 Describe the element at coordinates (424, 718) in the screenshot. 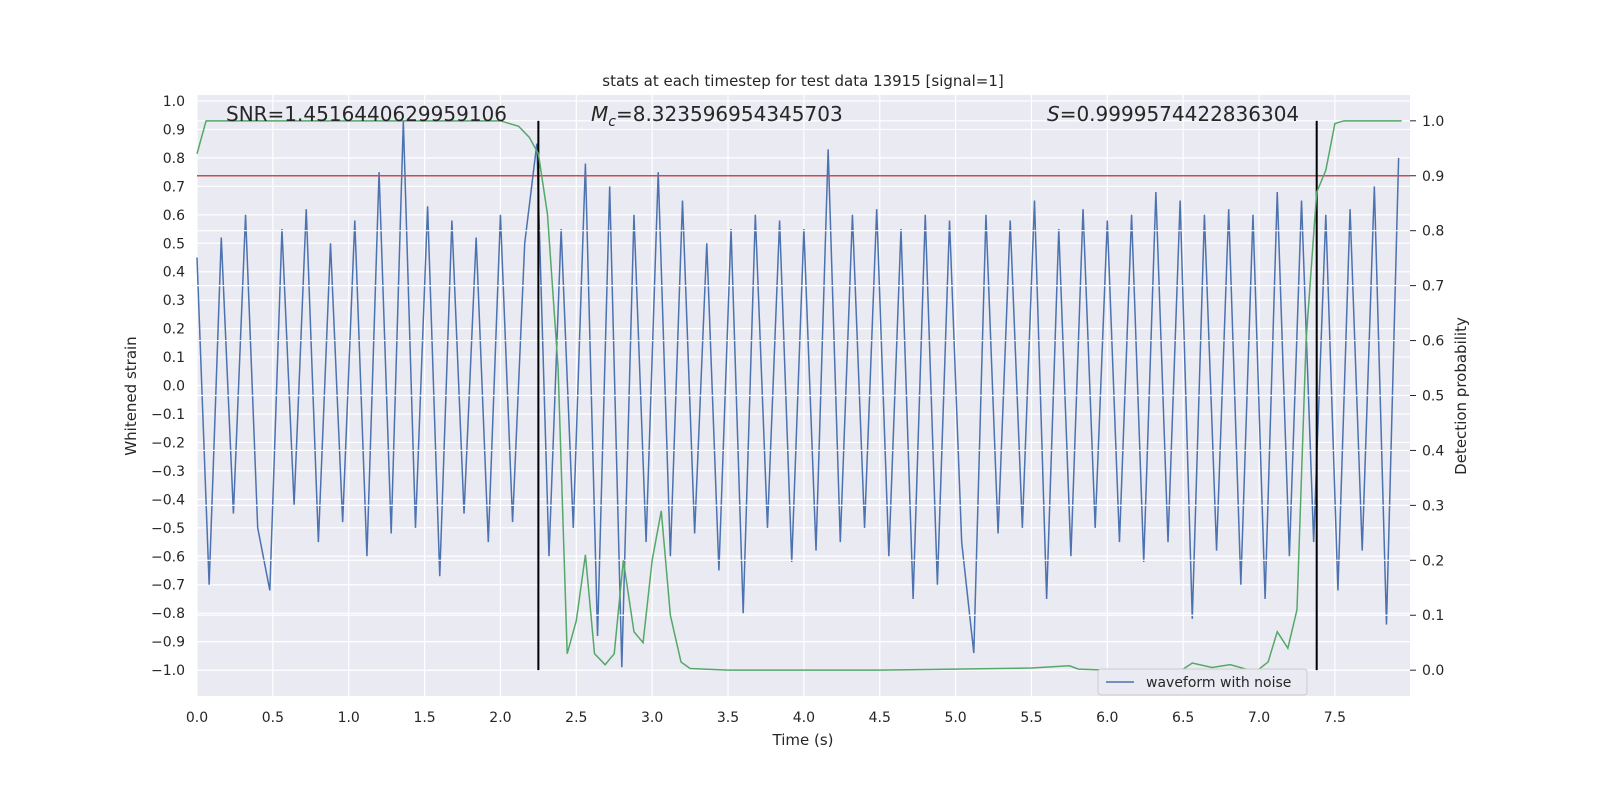

I see `x-tick-label: 1.5` at that location.